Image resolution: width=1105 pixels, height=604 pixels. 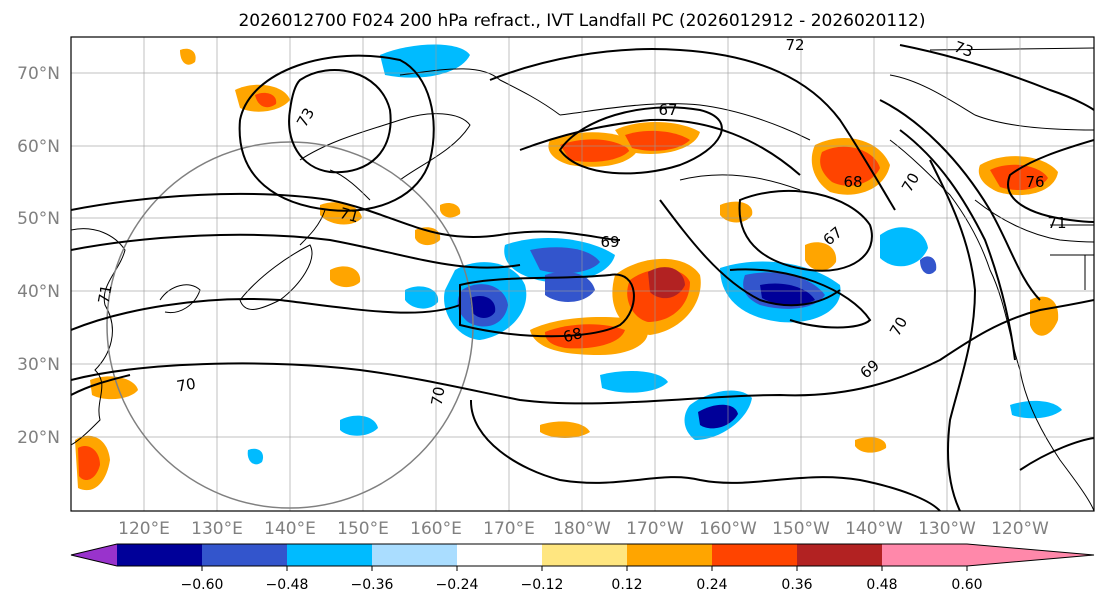 What do you see at coordinates (287, 585) in the screenshot?
I see `colorbar-tick-label: −0.48` at bounding box center [287, 585].